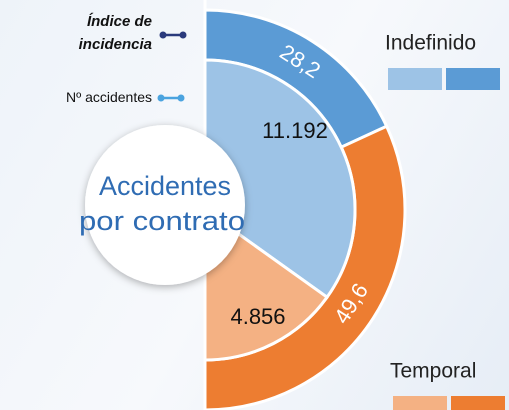  I want to click on value-label: 11.192, so click(295, 130).